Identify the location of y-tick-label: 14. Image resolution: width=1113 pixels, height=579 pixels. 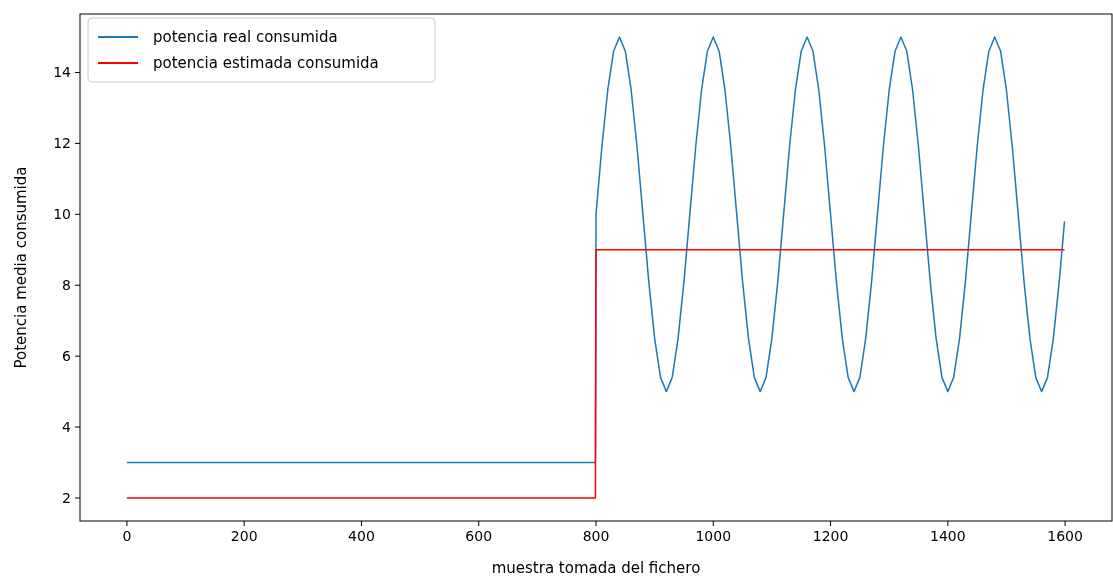
(62, 72).